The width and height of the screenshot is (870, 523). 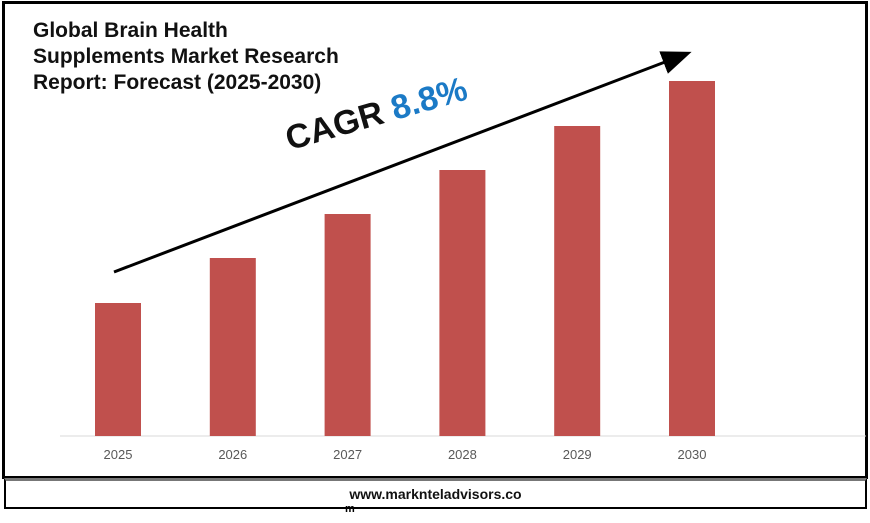 What do you see at coordinates (577, 454) in the screenshot?
I see `x-tick-label: 2029` at bounding box center [577, 454].